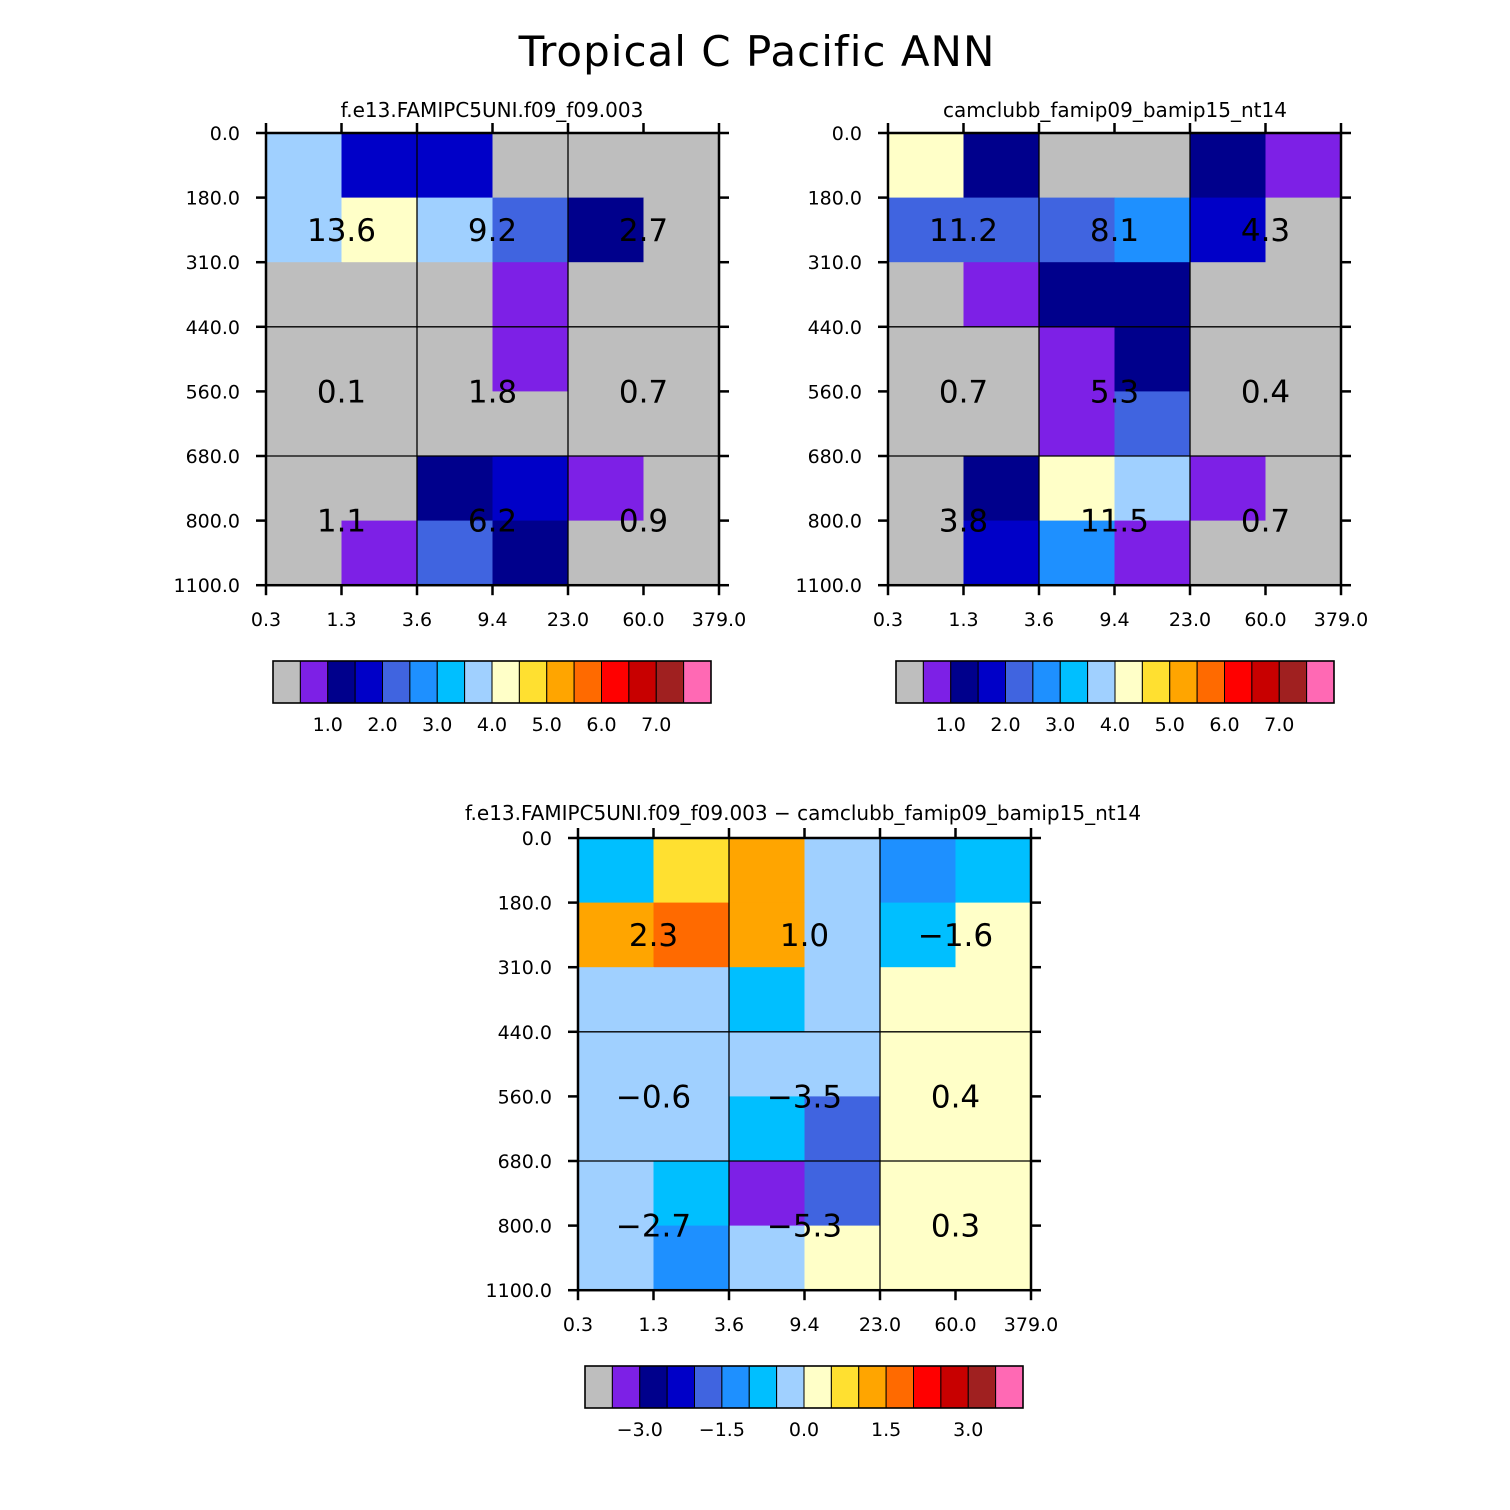 This screenshot has height=1510, width=1510. I want to click on colorbar-label: 2.0, so click(1005, 725).